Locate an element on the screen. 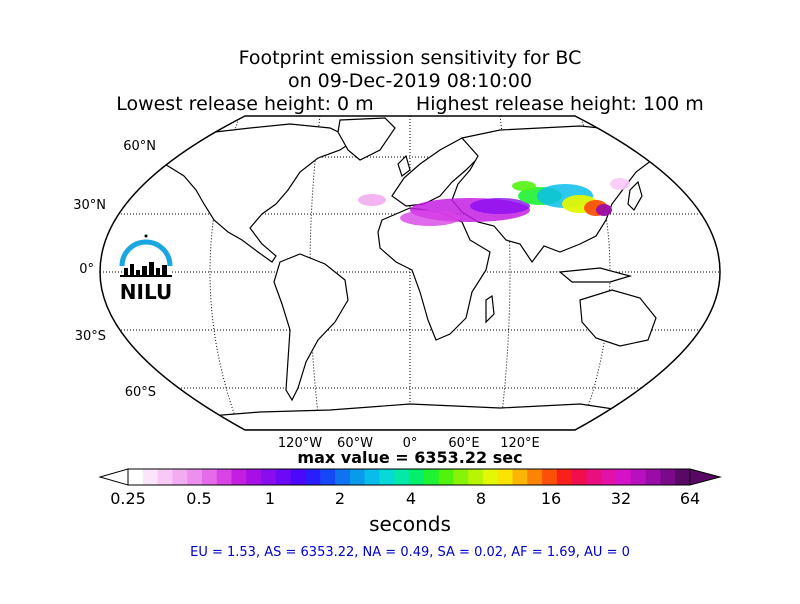 The width and height of the screenshot is (800, 604). colorbar-outline is located at coordinates (409, 477).